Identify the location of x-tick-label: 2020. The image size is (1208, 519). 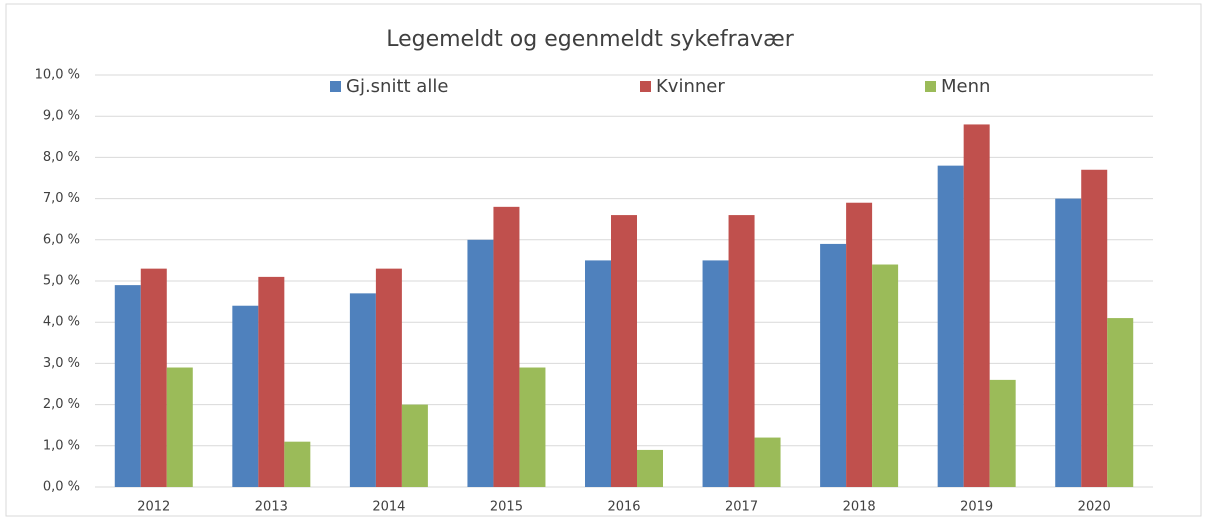
(1094, 507).